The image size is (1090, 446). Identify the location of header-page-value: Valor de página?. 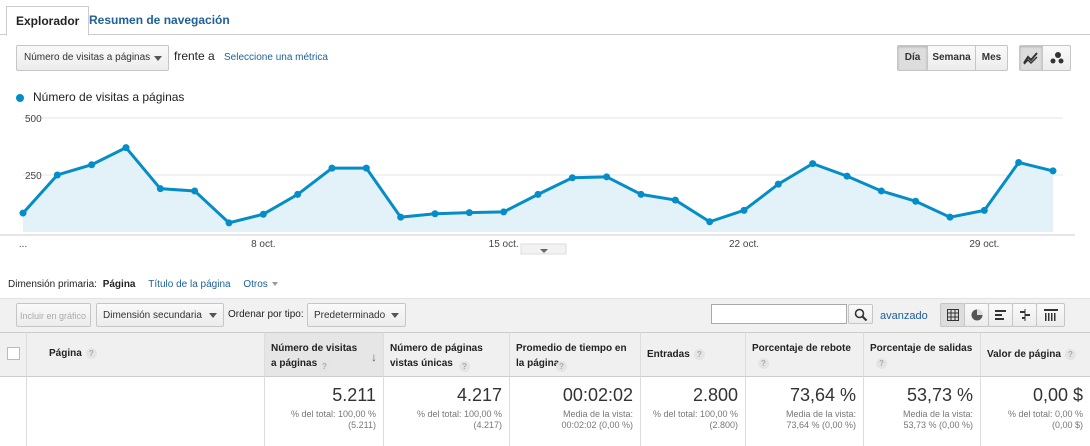
(1035, 354).